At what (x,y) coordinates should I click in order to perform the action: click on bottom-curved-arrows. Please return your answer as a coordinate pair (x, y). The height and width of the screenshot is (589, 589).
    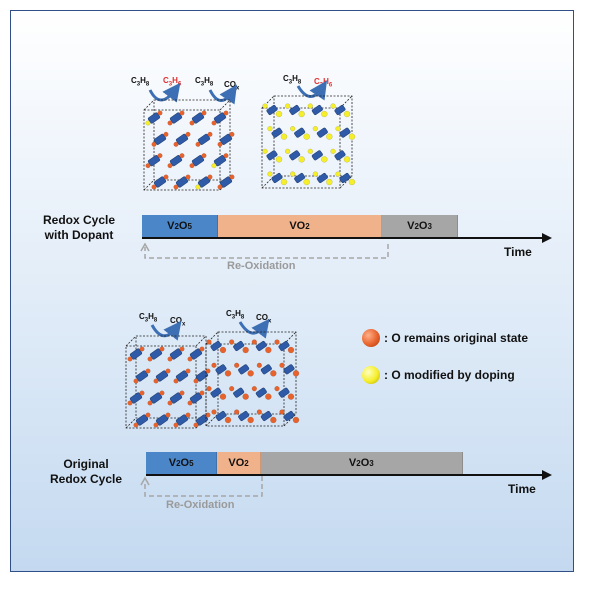
    Looking at the image, I should click on (210, 329).